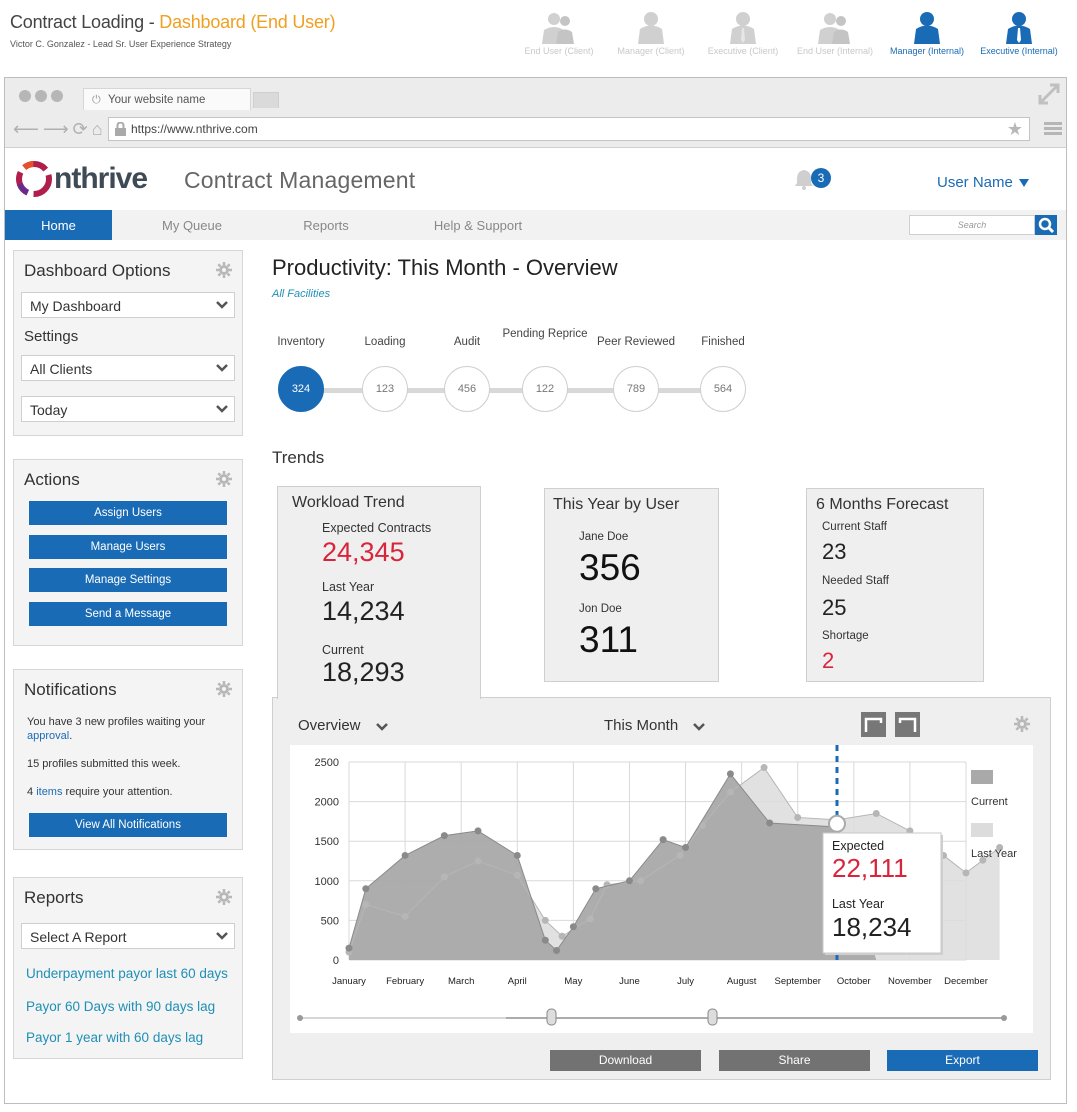 This screenshot has width=1077, height=1112. What do you see at coordinates (327, 882) in the screenshot?
I see `y-tick-label: 1000` at bounding box center [327, 882].